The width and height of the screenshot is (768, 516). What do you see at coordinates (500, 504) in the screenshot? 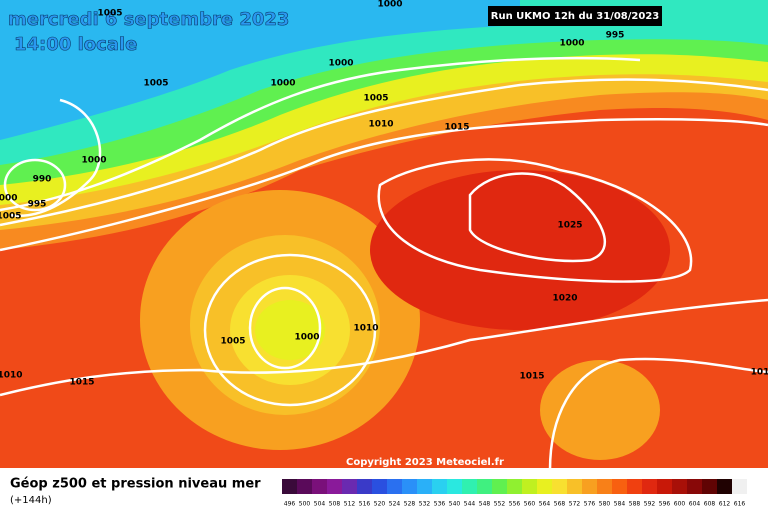
I see `legend-label: 552` at bounding box center [500, 504].